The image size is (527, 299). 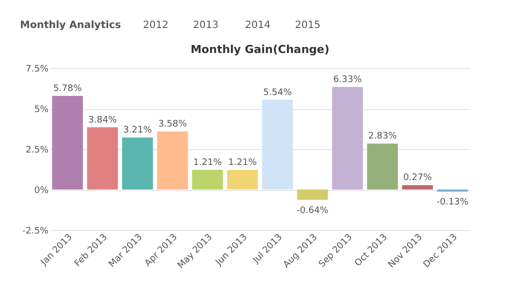 I want to click on y-tick-label: 5%, so click(x=41, y=110).